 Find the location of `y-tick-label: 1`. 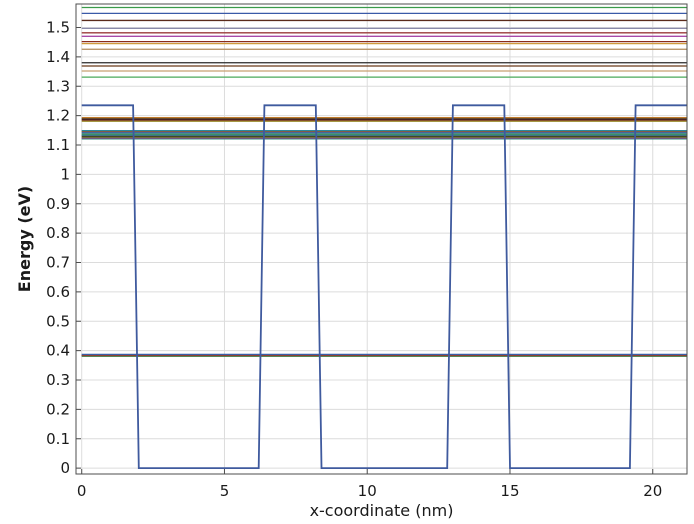

y-tick-label: 1 is located at coordinates (65, 174).